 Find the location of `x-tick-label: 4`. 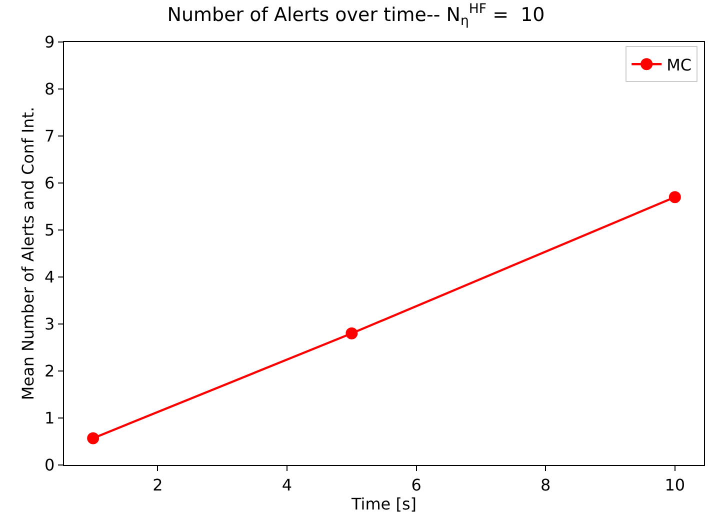

x-tick-label: 4 is located at coordinates (287, 484).